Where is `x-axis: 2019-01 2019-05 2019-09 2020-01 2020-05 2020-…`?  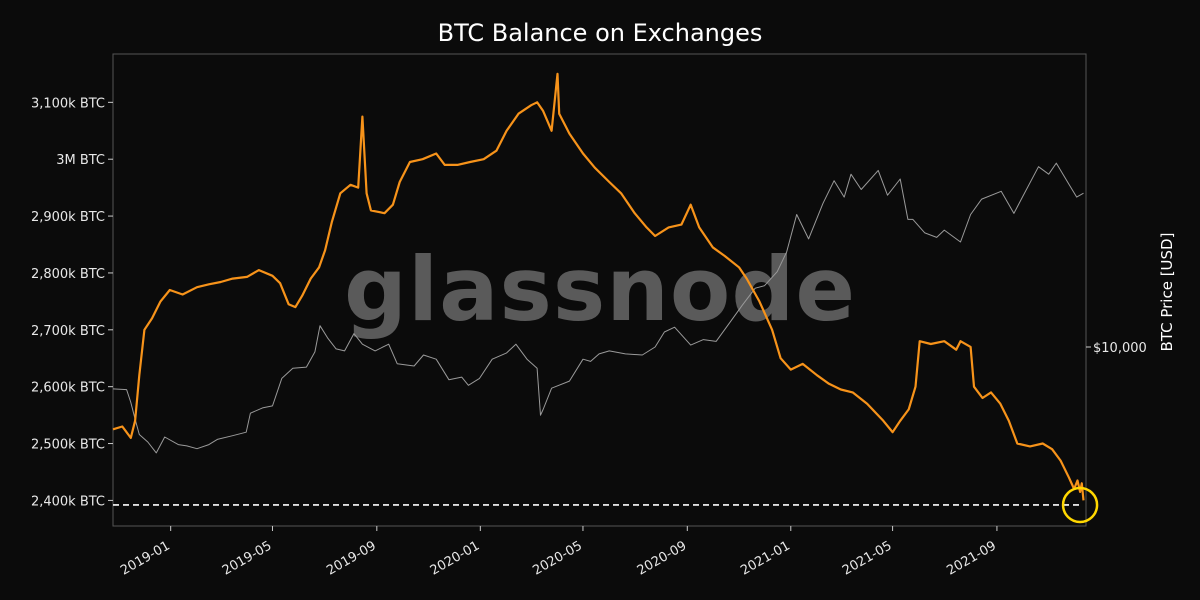 x-axis: 2019-01 2019-05 2019-09 2020-01 2020-05 2020-… is located at coordinates (558, 552).